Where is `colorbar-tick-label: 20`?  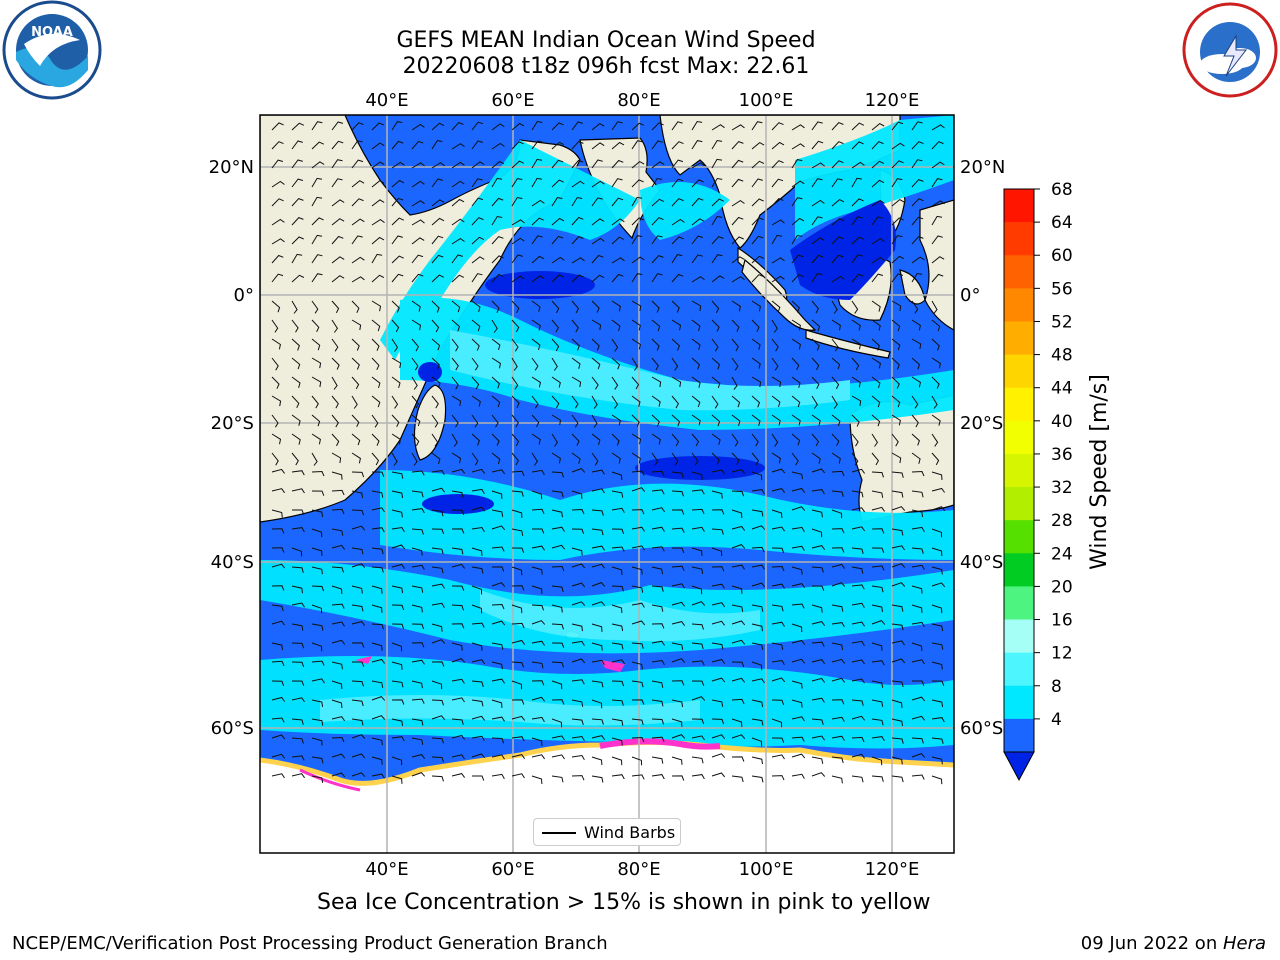
colorbar-tick-label: 20 is located at coordinates (1062, 587).